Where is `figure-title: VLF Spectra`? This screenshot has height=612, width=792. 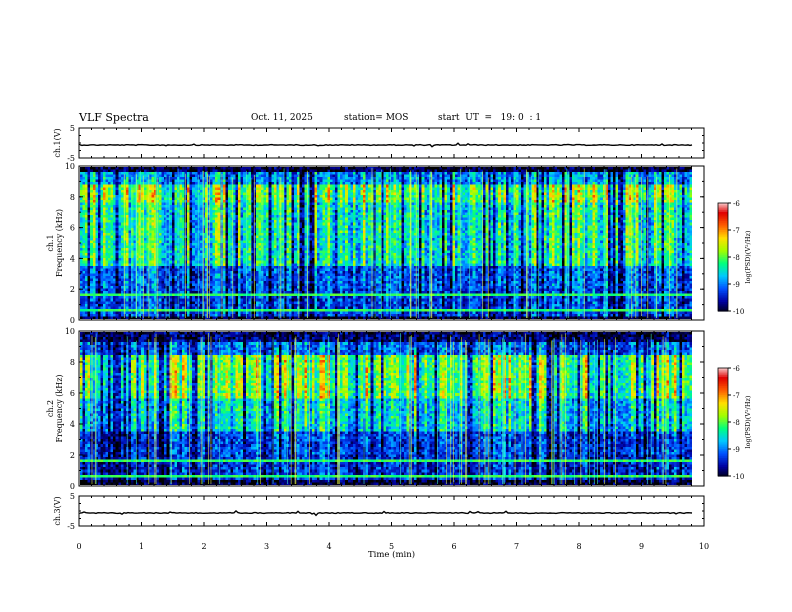 figure-title: VLF Spectra is located at coordinates (114, 117).